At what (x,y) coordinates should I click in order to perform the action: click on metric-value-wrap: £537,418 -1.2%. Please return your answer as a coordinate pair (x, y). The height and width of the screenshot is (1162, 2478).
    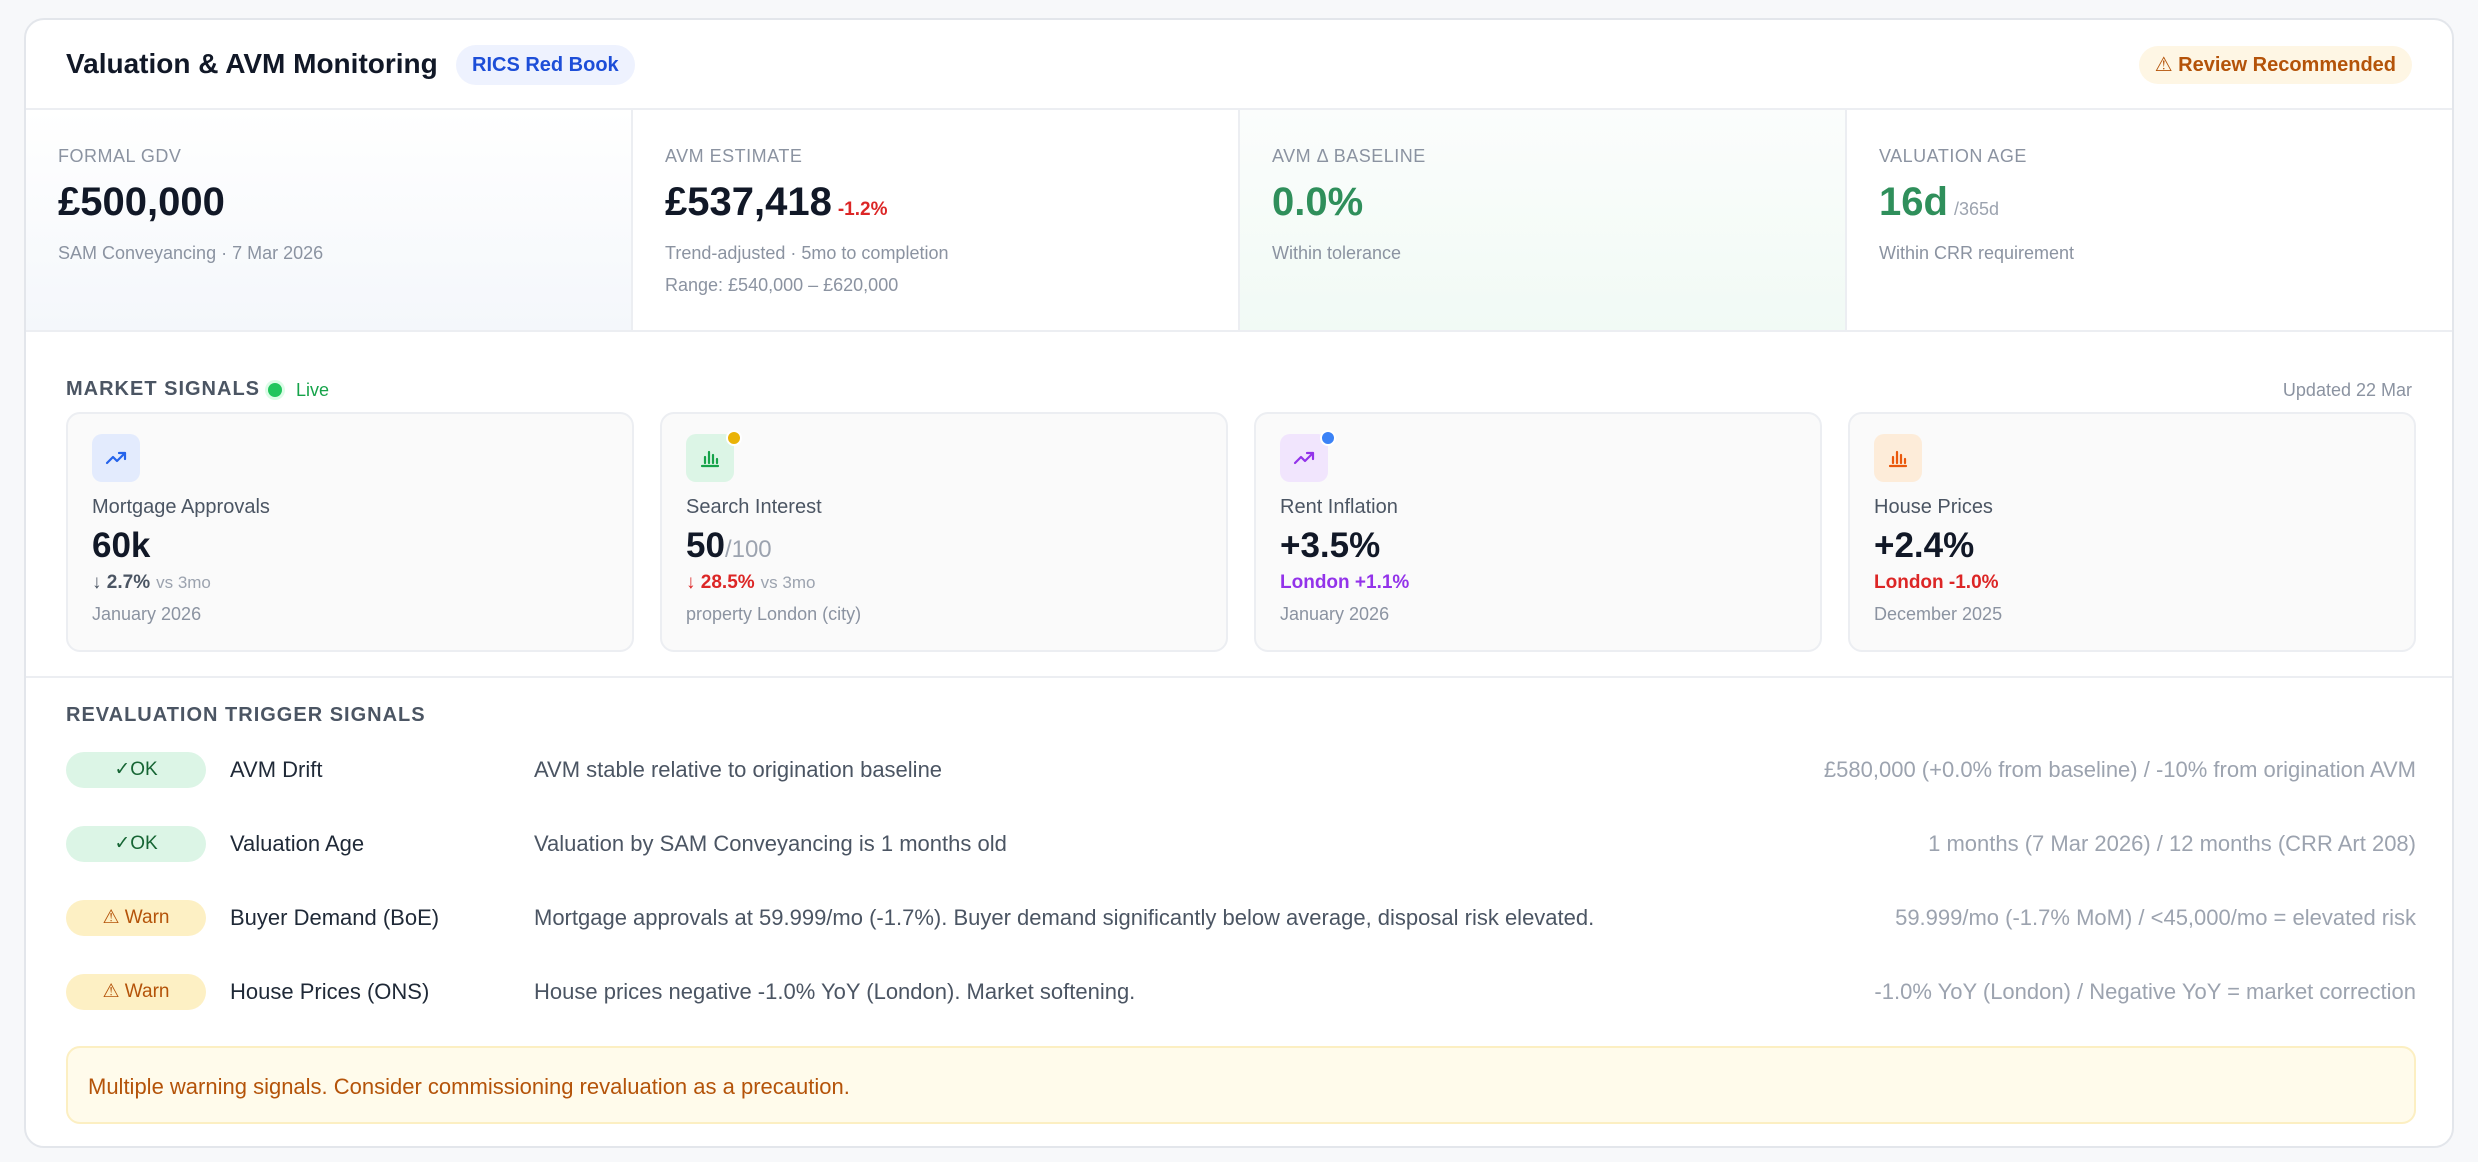
    Looking at the image, I should click on (776, 202).